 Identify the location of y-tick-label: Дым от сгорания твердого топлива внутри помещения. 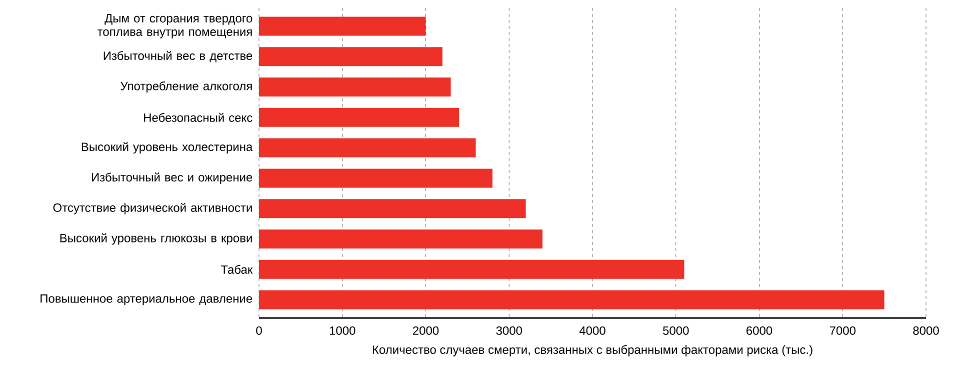
(175, 26).